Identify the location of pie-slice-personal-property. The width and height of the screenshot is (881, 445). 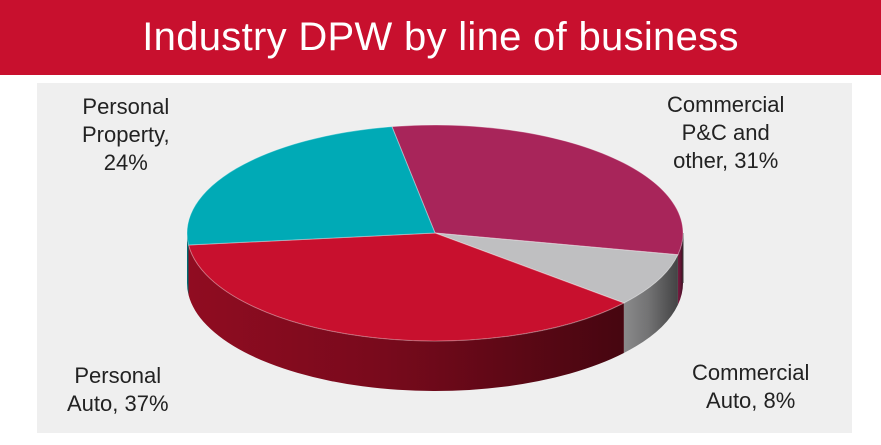
(311, 186).